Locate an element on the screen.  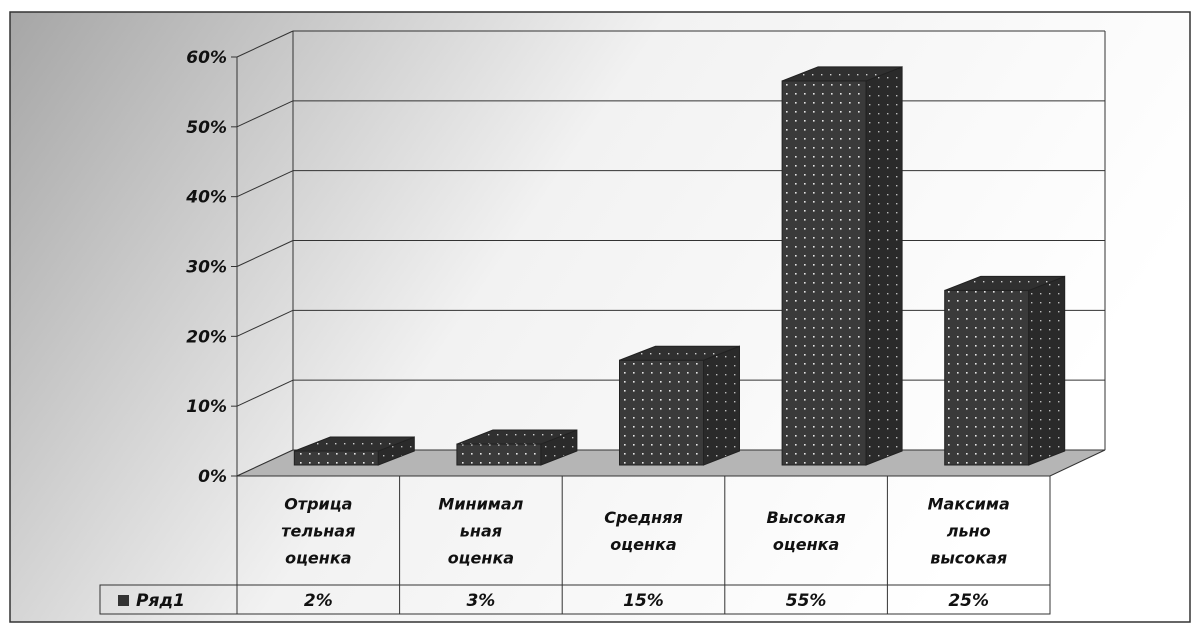
y-tick-label: 60% is located at coordinates (206, 58).